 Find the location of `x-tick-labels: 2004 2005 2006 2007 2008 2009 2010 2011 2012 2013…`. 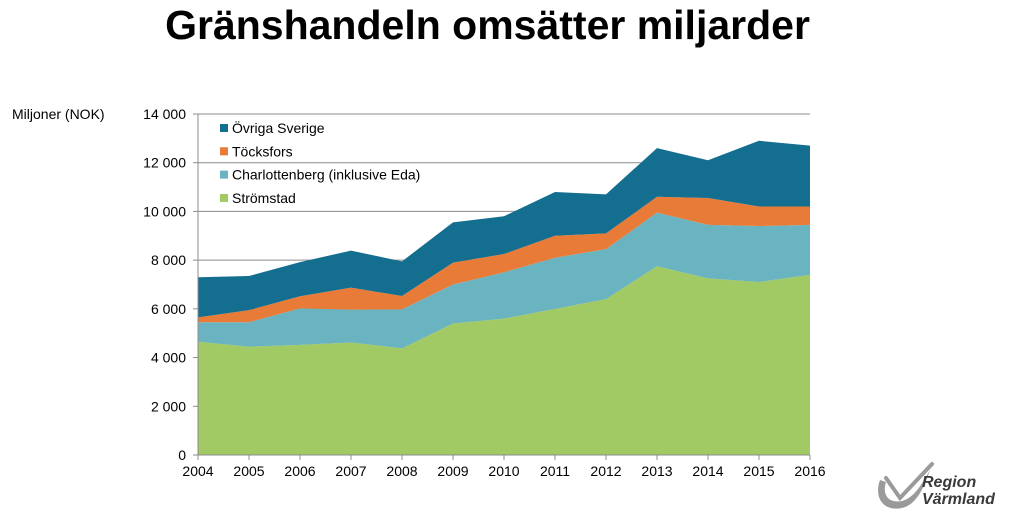

x-tick-labels: 2004 2005 2006 2007 2008 2009 2010 2011 2012 2013… is located at coordinates (503, 471).